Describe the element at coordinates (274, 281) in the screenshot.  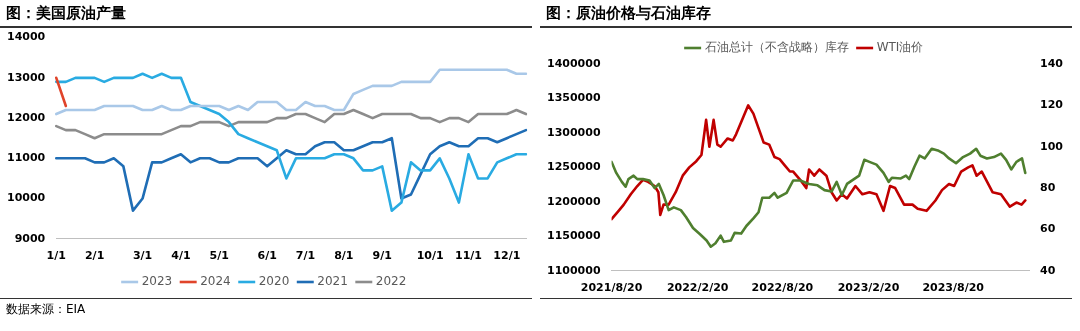
I see `legend-label: 2020` at that location.